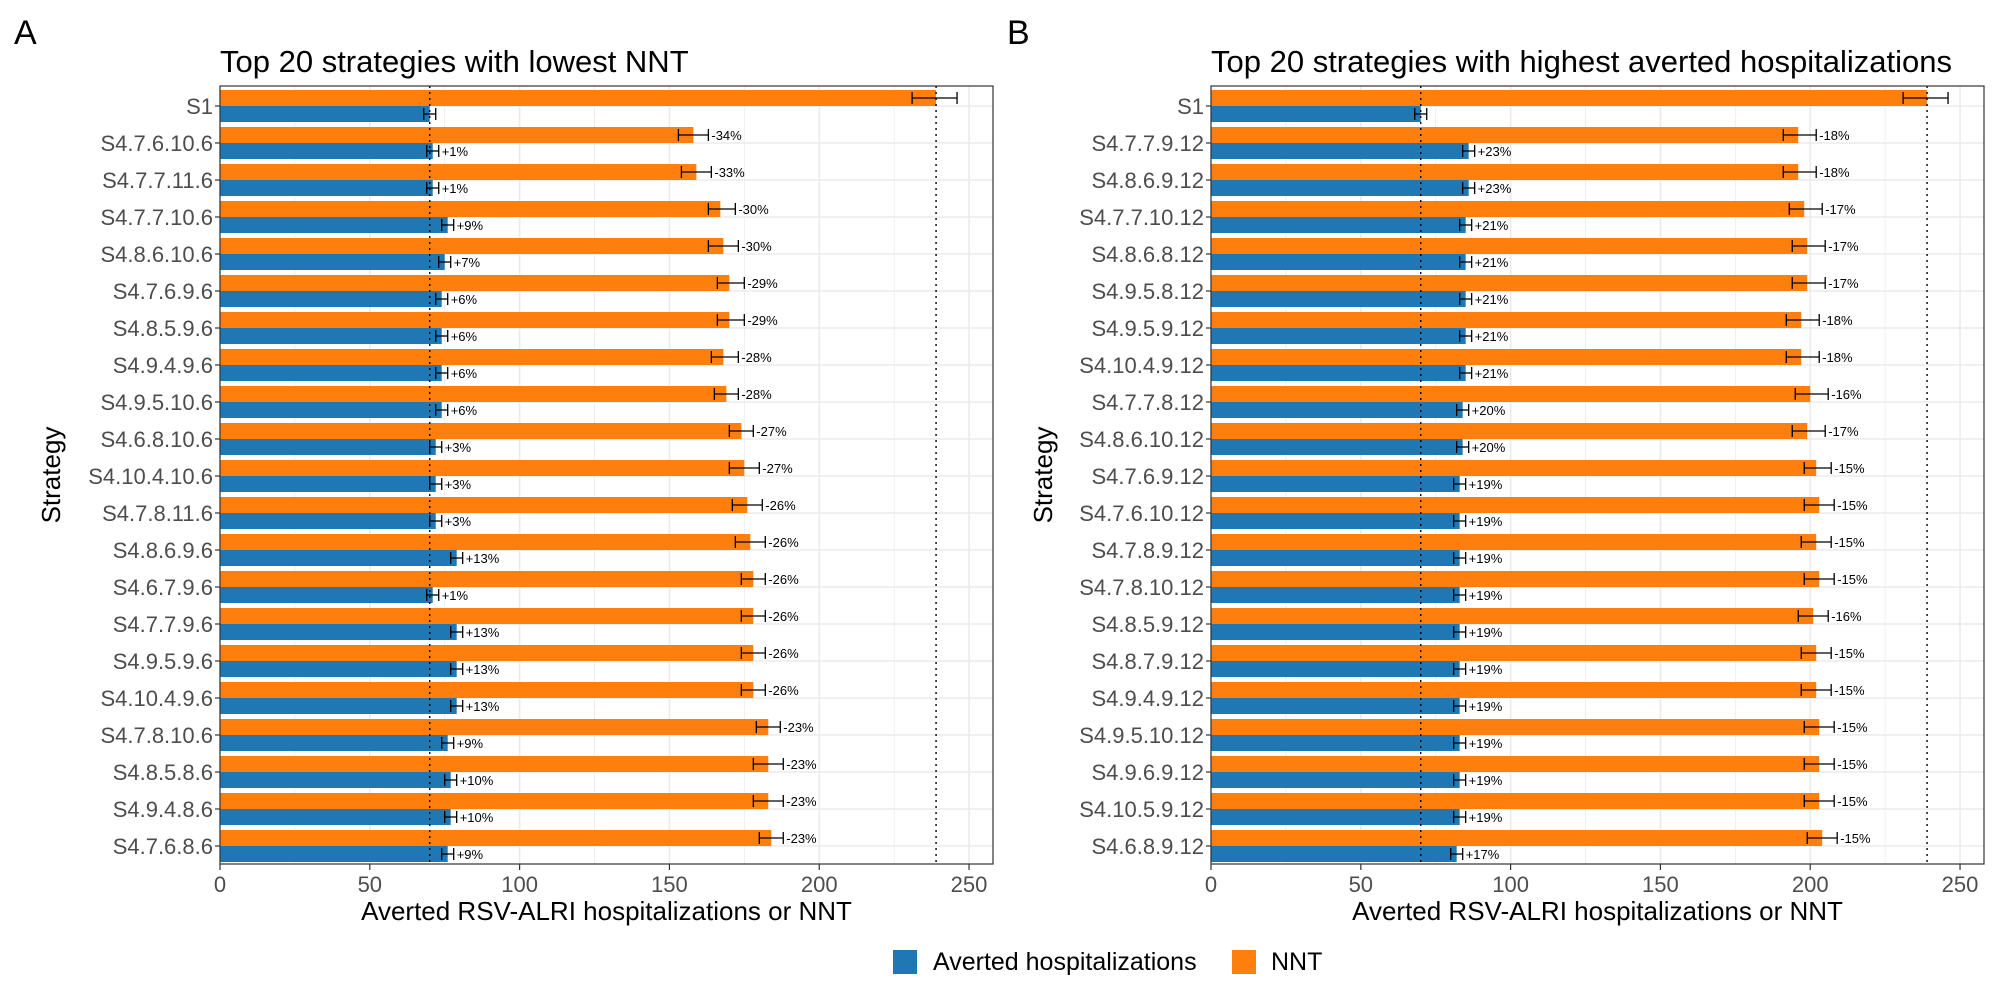  Describe the element at coordinates (1483, 854) in the screenshot. I see `data-label: +17%` at that location.